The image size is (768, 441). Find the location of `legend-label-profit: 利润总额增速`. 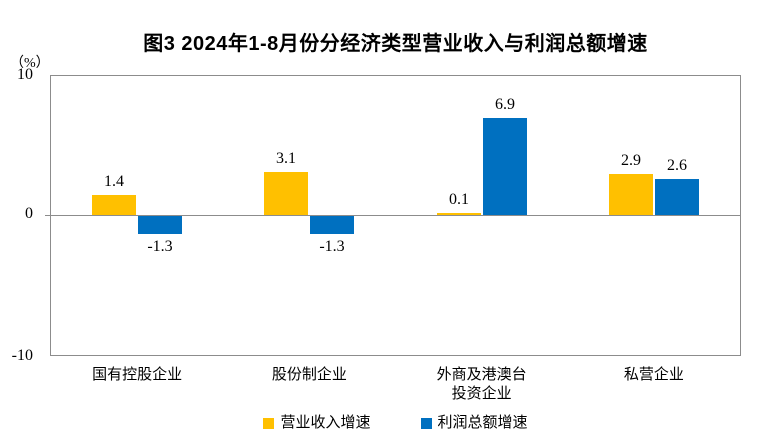

legend-label-profit: 利润总额增速 is located at coordinates (482, 423).